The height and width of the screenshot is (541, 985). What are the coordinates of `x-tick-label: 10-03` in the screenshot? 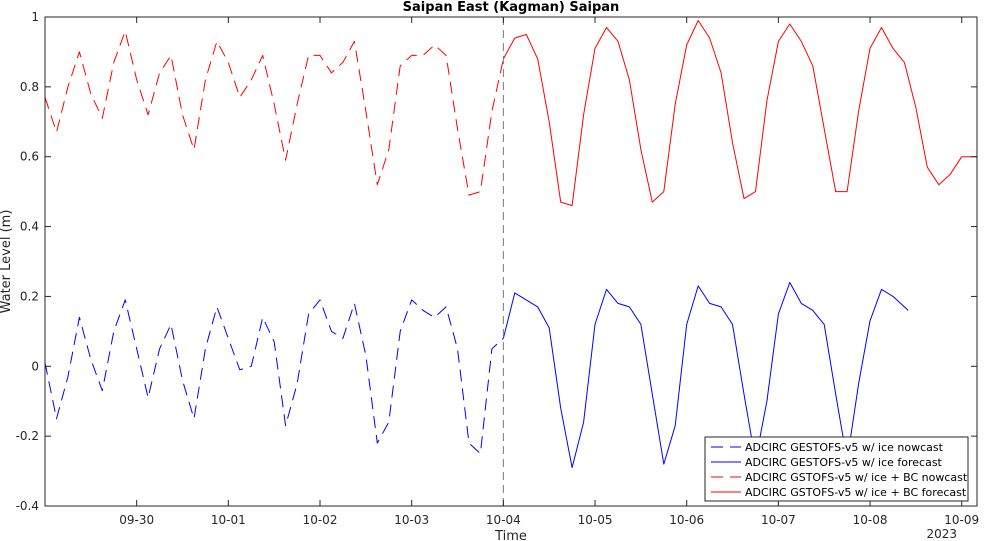 It's located at (411, 520).